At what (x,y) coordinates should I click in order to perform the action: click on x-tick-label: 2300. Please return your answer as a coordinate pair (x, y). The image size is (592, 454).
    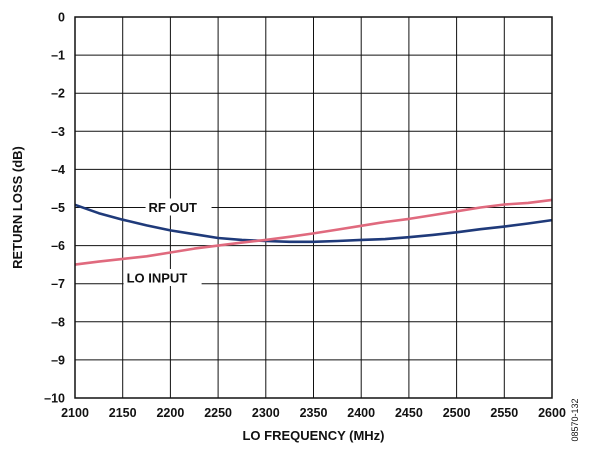
    Looking at the image, I should click on (266, 413).